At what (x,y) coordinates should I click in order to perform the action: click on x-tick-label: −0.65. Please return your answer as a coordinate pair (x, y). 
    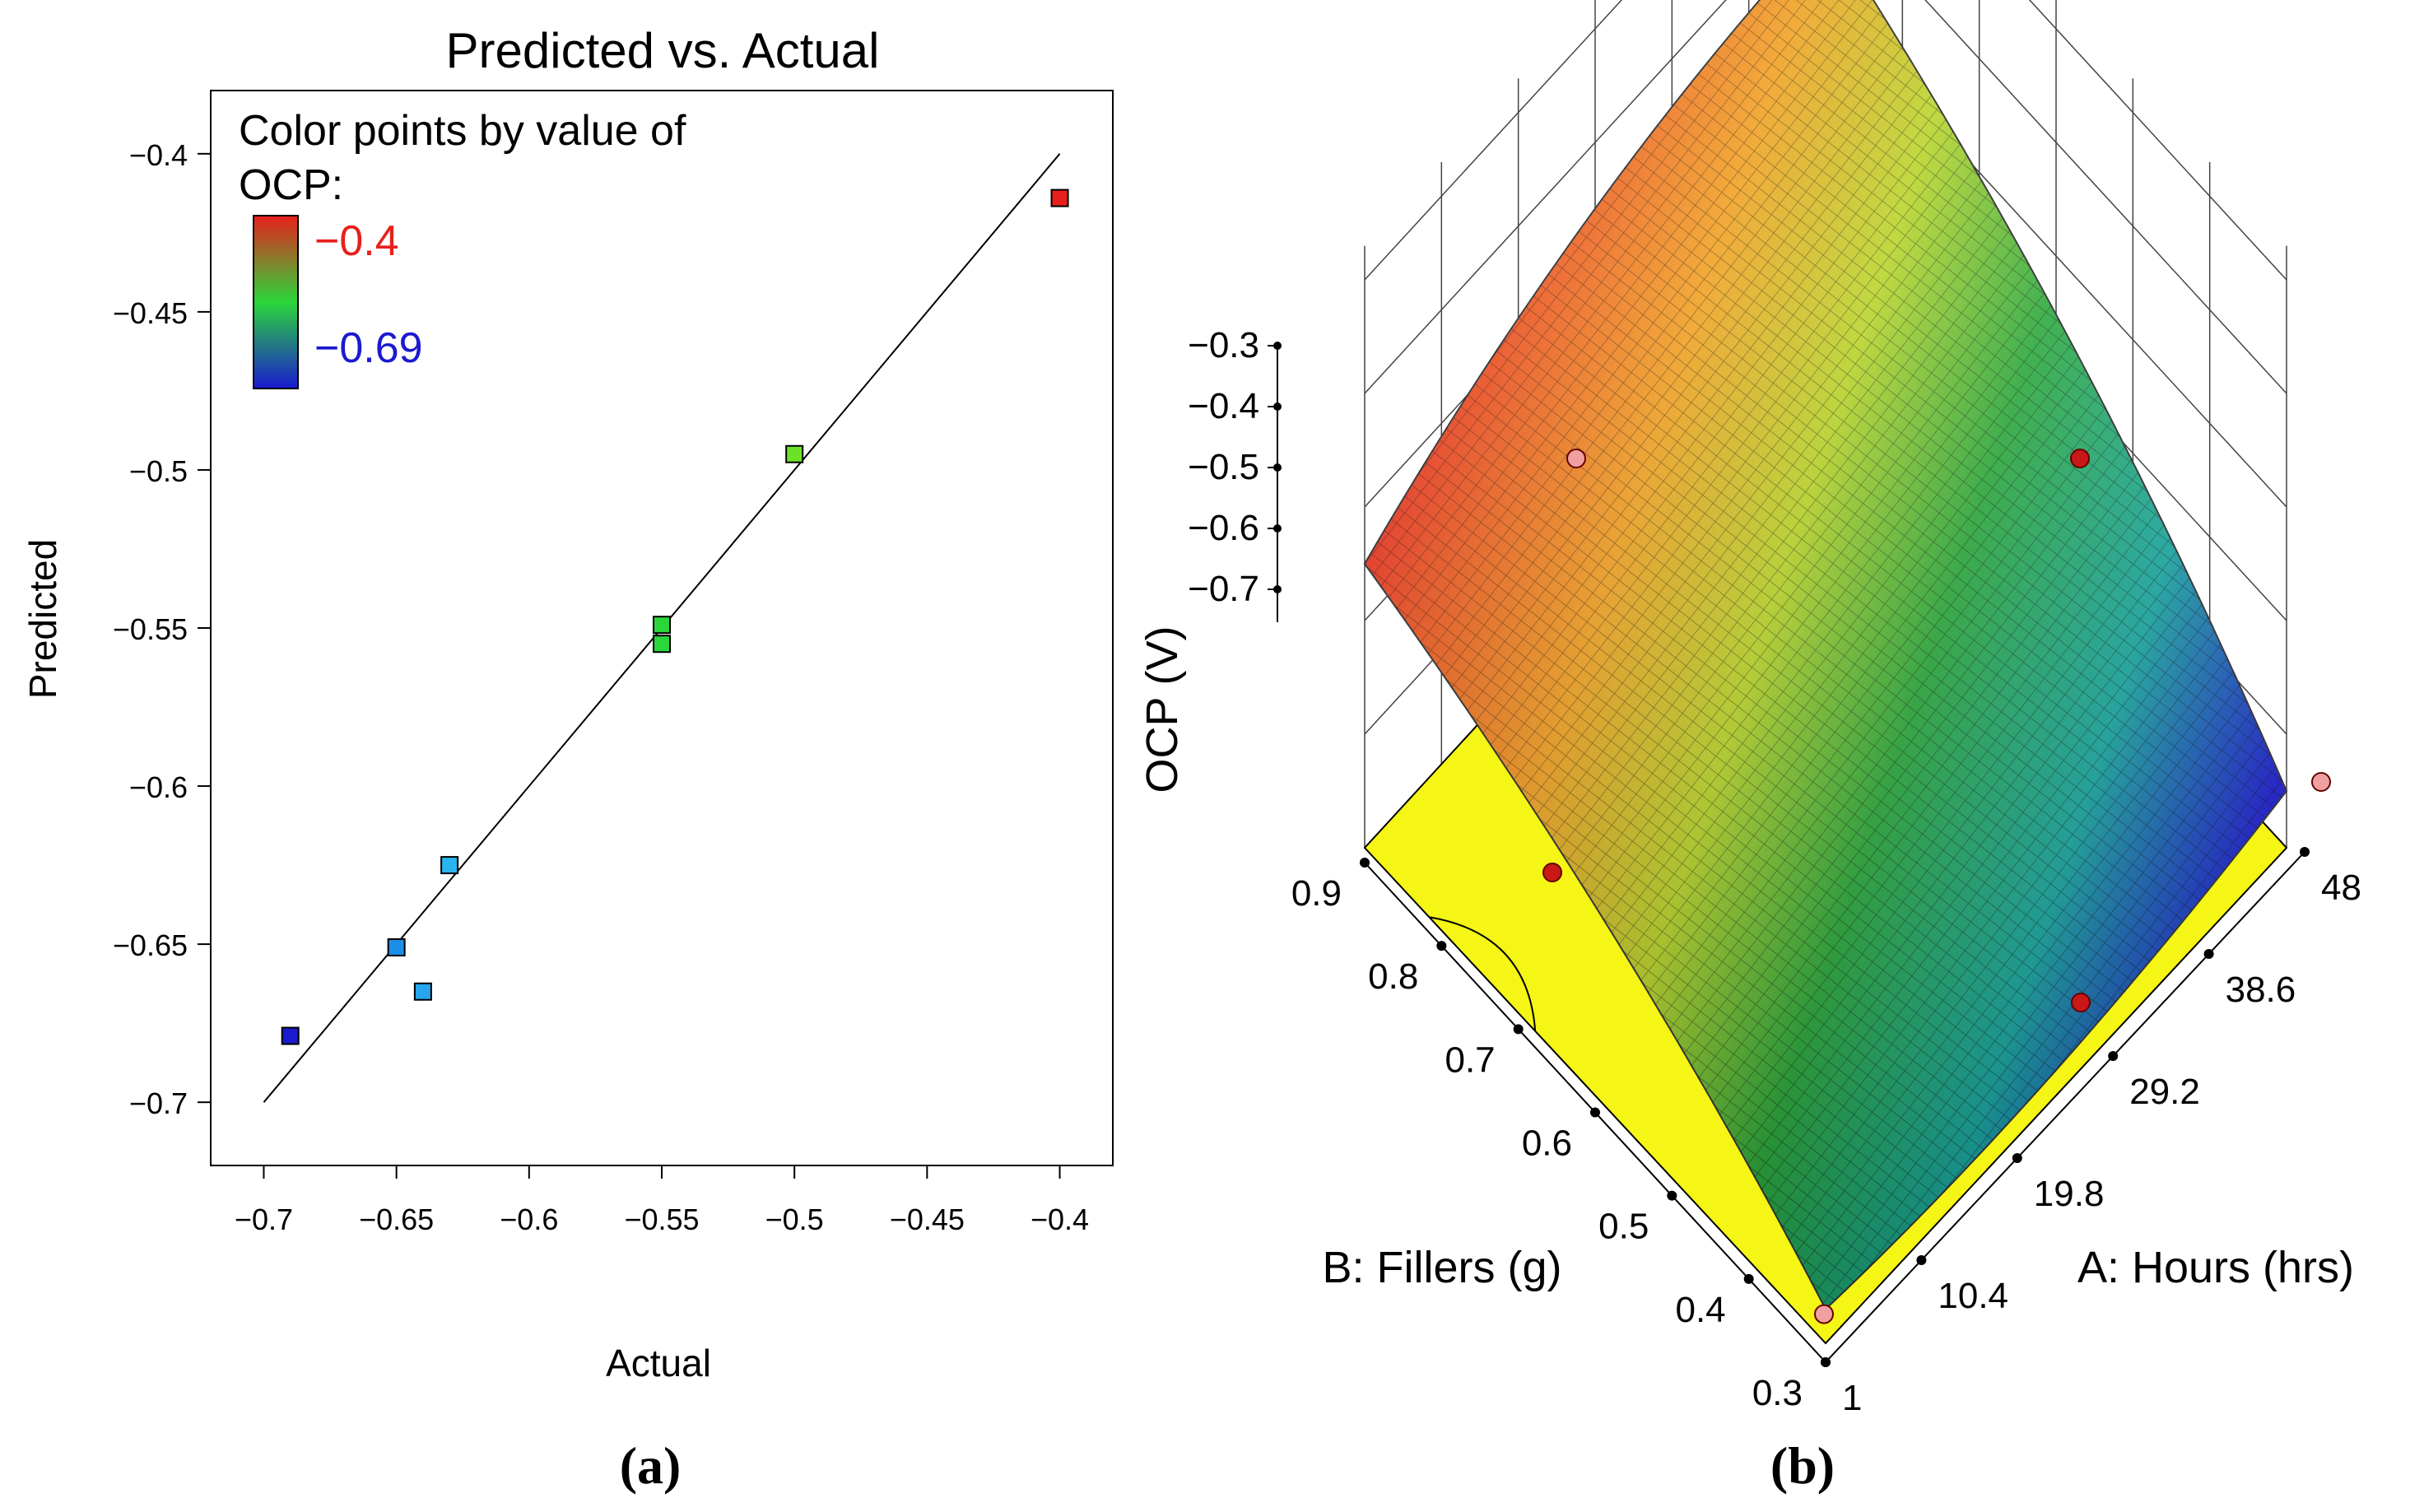
    Looking at the image, I should click on (396, 1219).